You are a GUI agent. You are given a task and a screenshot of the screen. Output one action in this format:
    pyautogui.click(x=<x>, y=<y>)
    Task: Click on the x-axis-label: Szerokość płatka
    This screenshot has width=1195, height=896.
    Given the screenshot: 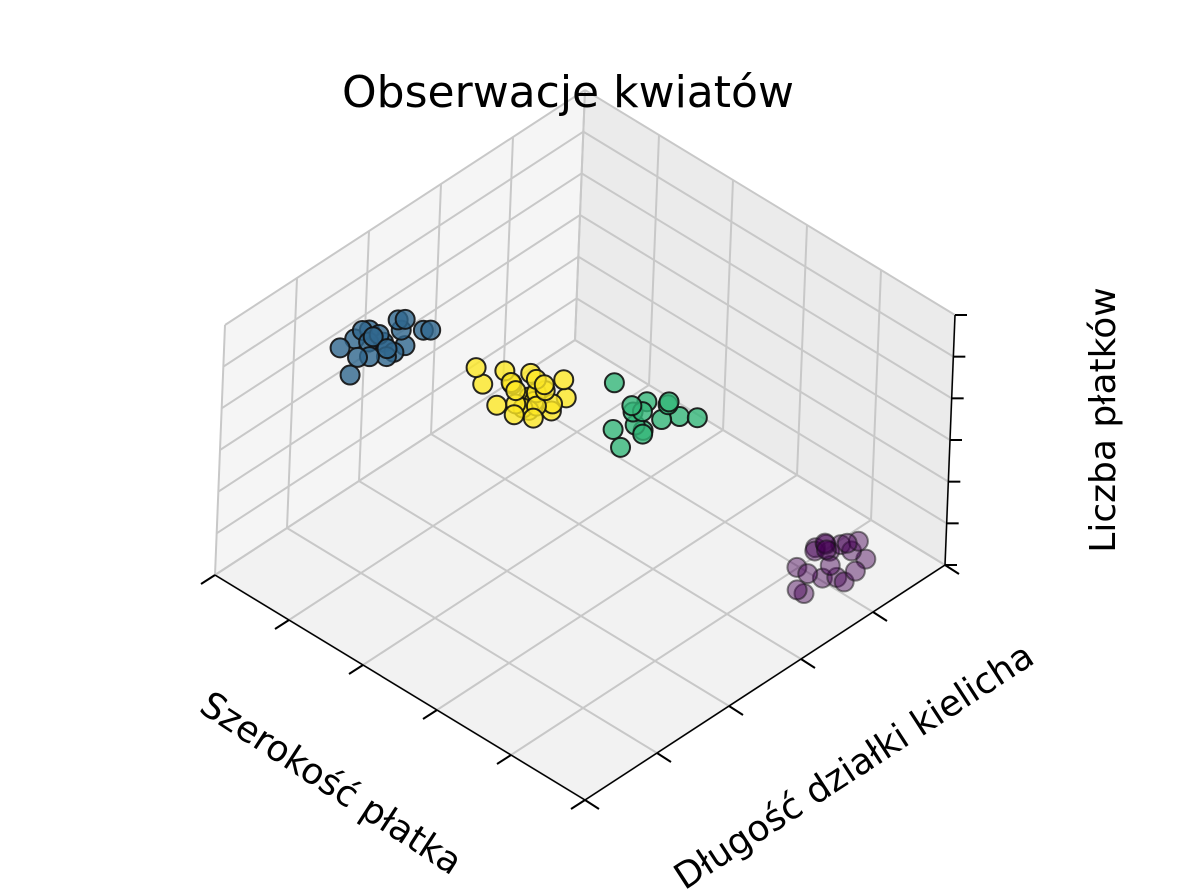 What is the action you would take?
    pyautogui.click(x=331, y=783)
    